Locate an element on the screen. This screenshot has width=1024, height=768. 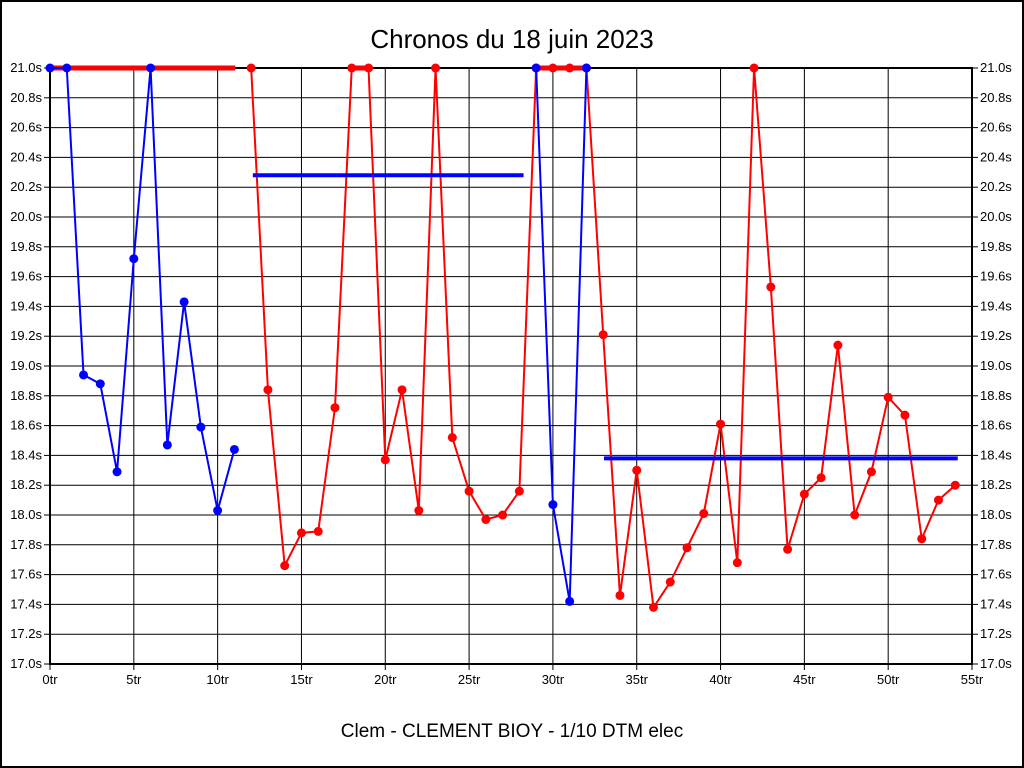
y-tick-label-left: 18.2s is located at coordinates (26, 484).